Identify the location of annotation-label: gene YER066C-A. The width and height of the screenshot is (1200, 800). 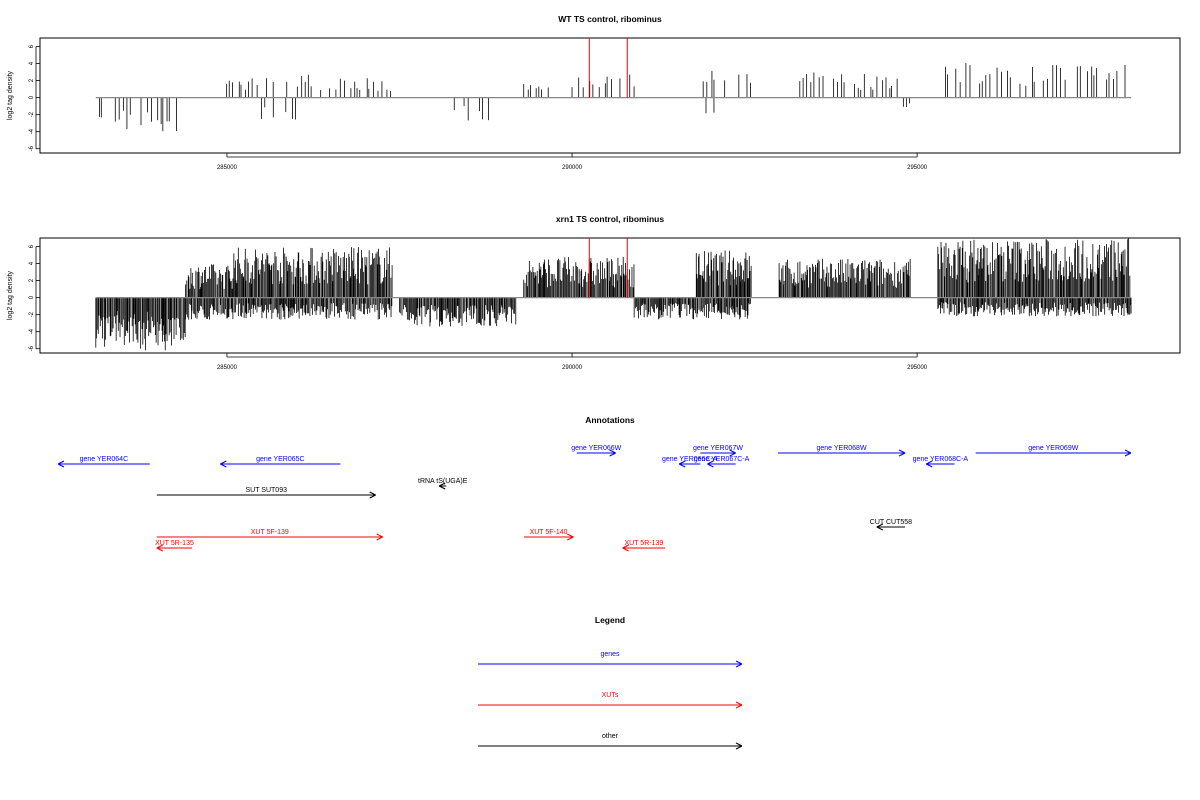
(690, 459).